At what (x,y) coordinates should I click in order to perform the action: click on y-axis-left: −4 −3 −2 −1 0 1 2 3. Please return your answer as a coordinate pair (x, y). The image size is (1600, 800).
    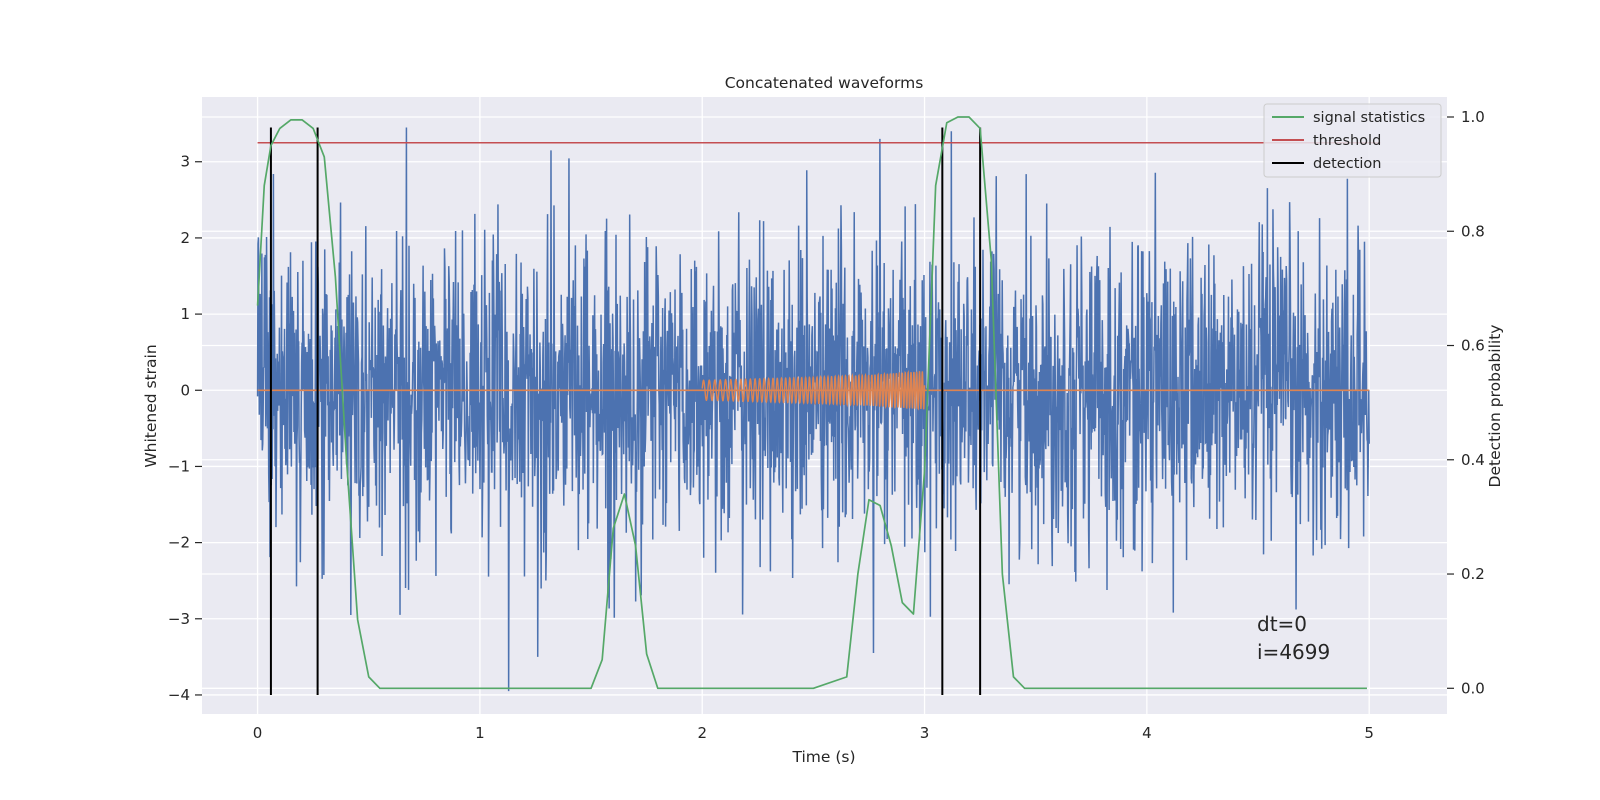
    Looking at the image, I should click on (185, 428).